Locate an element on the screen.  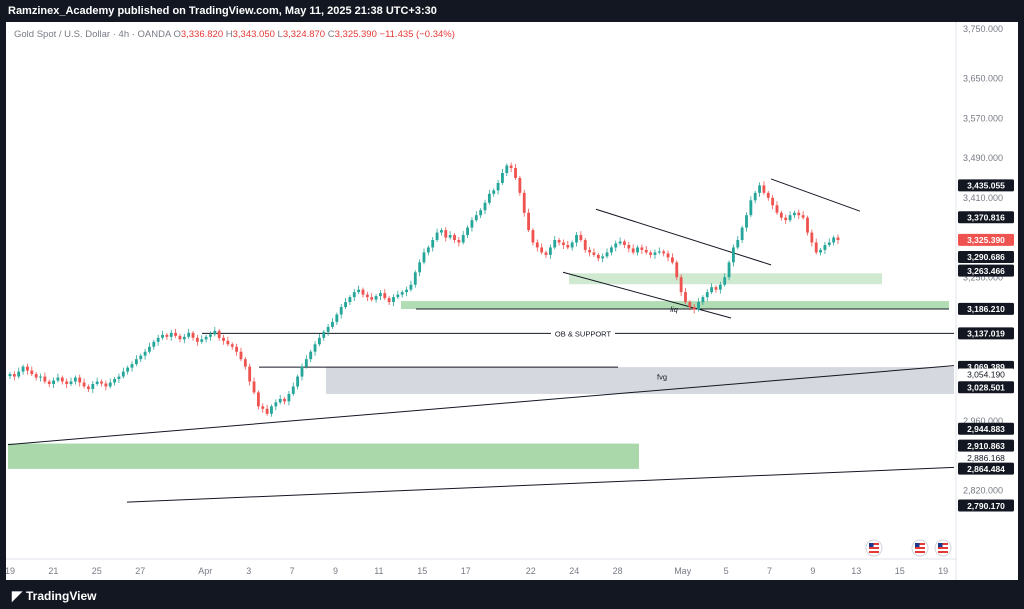
support-zone-bottom is located at coordinates (323, 456).